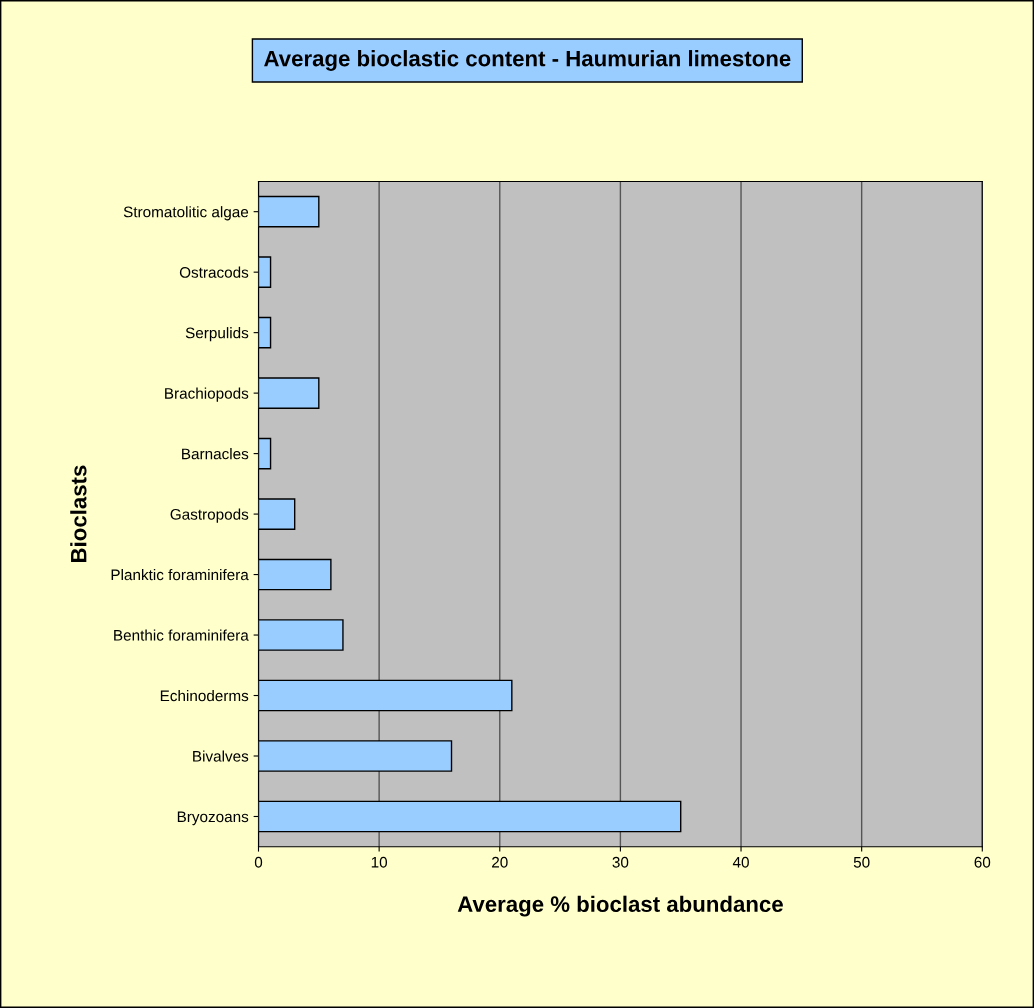 The height and width of the screenshot is (1008, 1034). What do you see at coordinates (527, 60) in the screenshot?
I see `chart-title: Average bioclastic content - Haumurian limestone` at bounding box center [527, 60].